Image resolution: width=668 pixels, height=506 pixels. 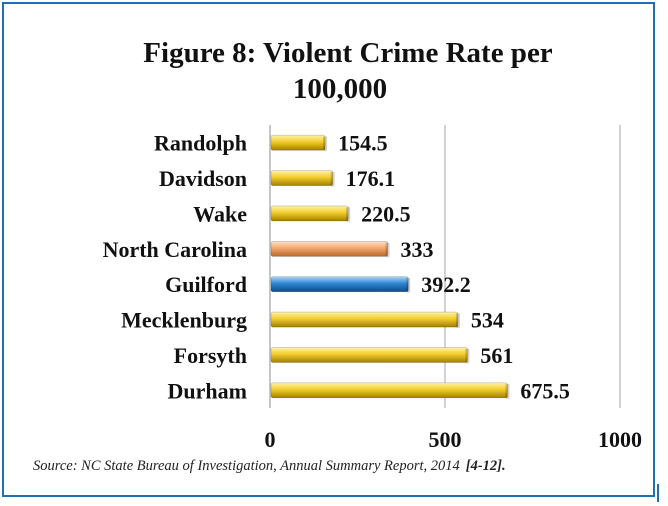 I want to click on category-label-wake: Wake, so click(x=220, y=213).